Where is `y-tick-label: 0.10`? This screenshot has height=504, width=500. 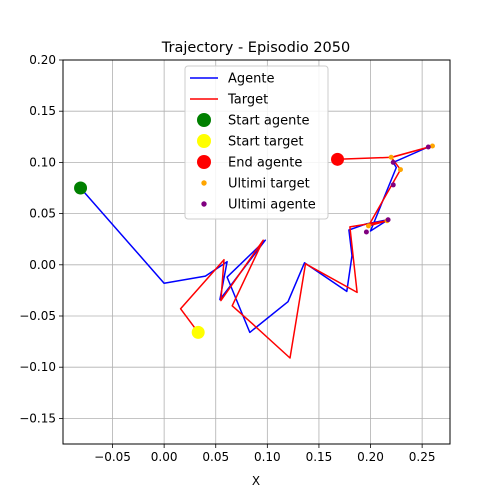
y-tick-label: 0.10 is located at coordinates (42, 162).